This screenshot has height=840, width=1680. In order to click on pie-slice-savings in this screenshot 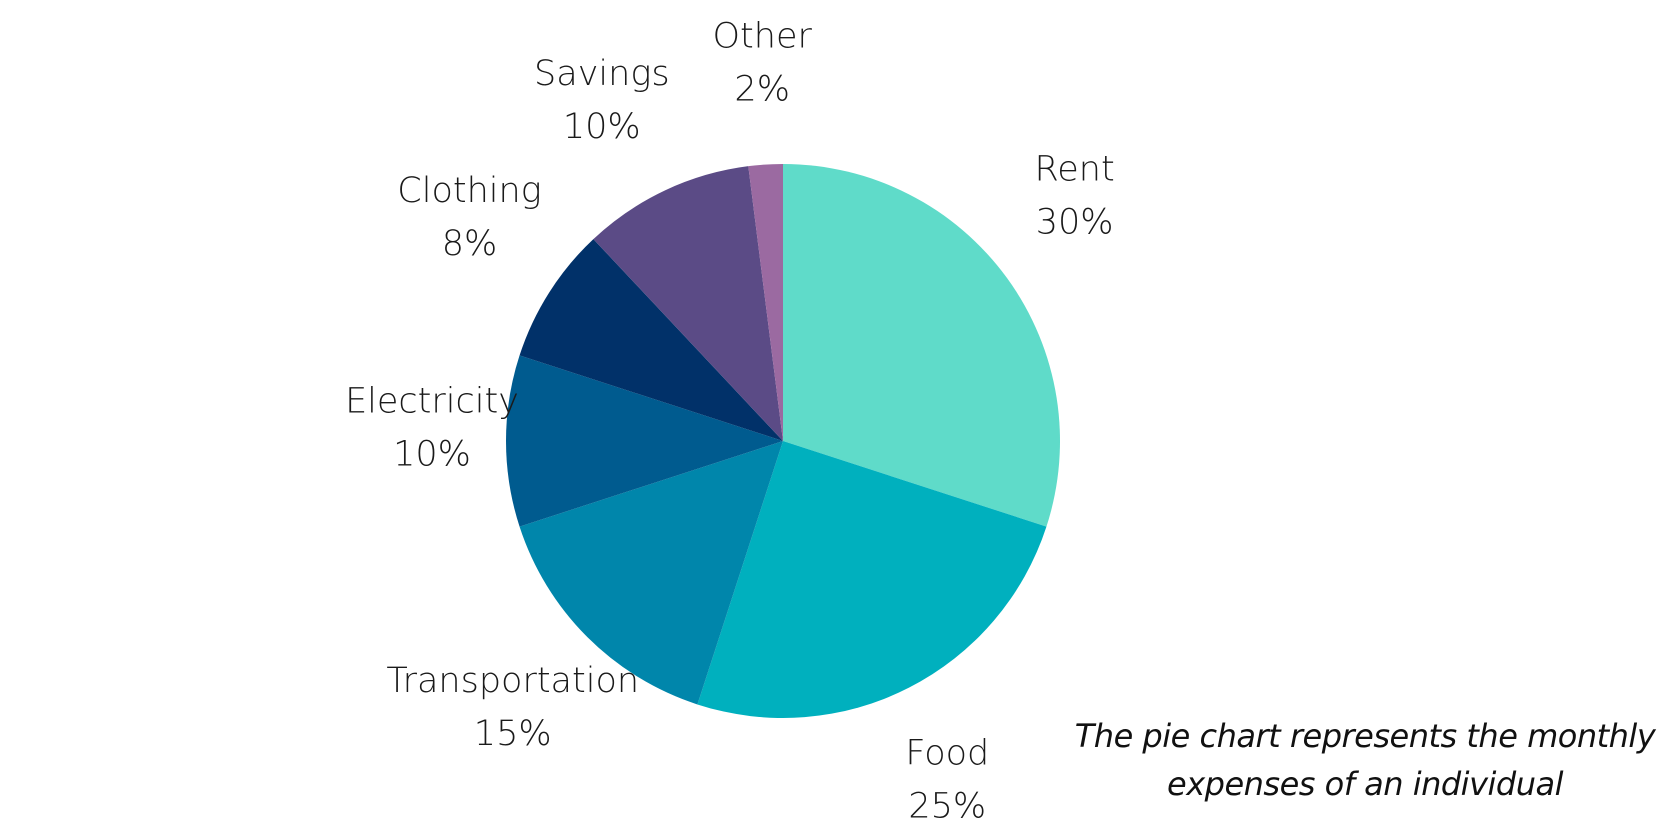, I will do `click(688, 303)`.